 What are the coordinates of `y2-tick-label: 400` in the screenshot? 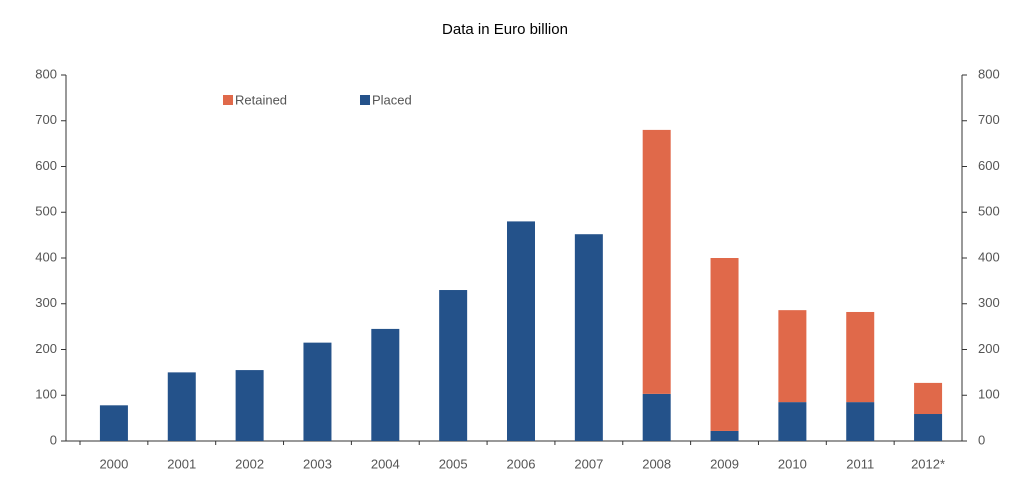 It's located at (989, 256).